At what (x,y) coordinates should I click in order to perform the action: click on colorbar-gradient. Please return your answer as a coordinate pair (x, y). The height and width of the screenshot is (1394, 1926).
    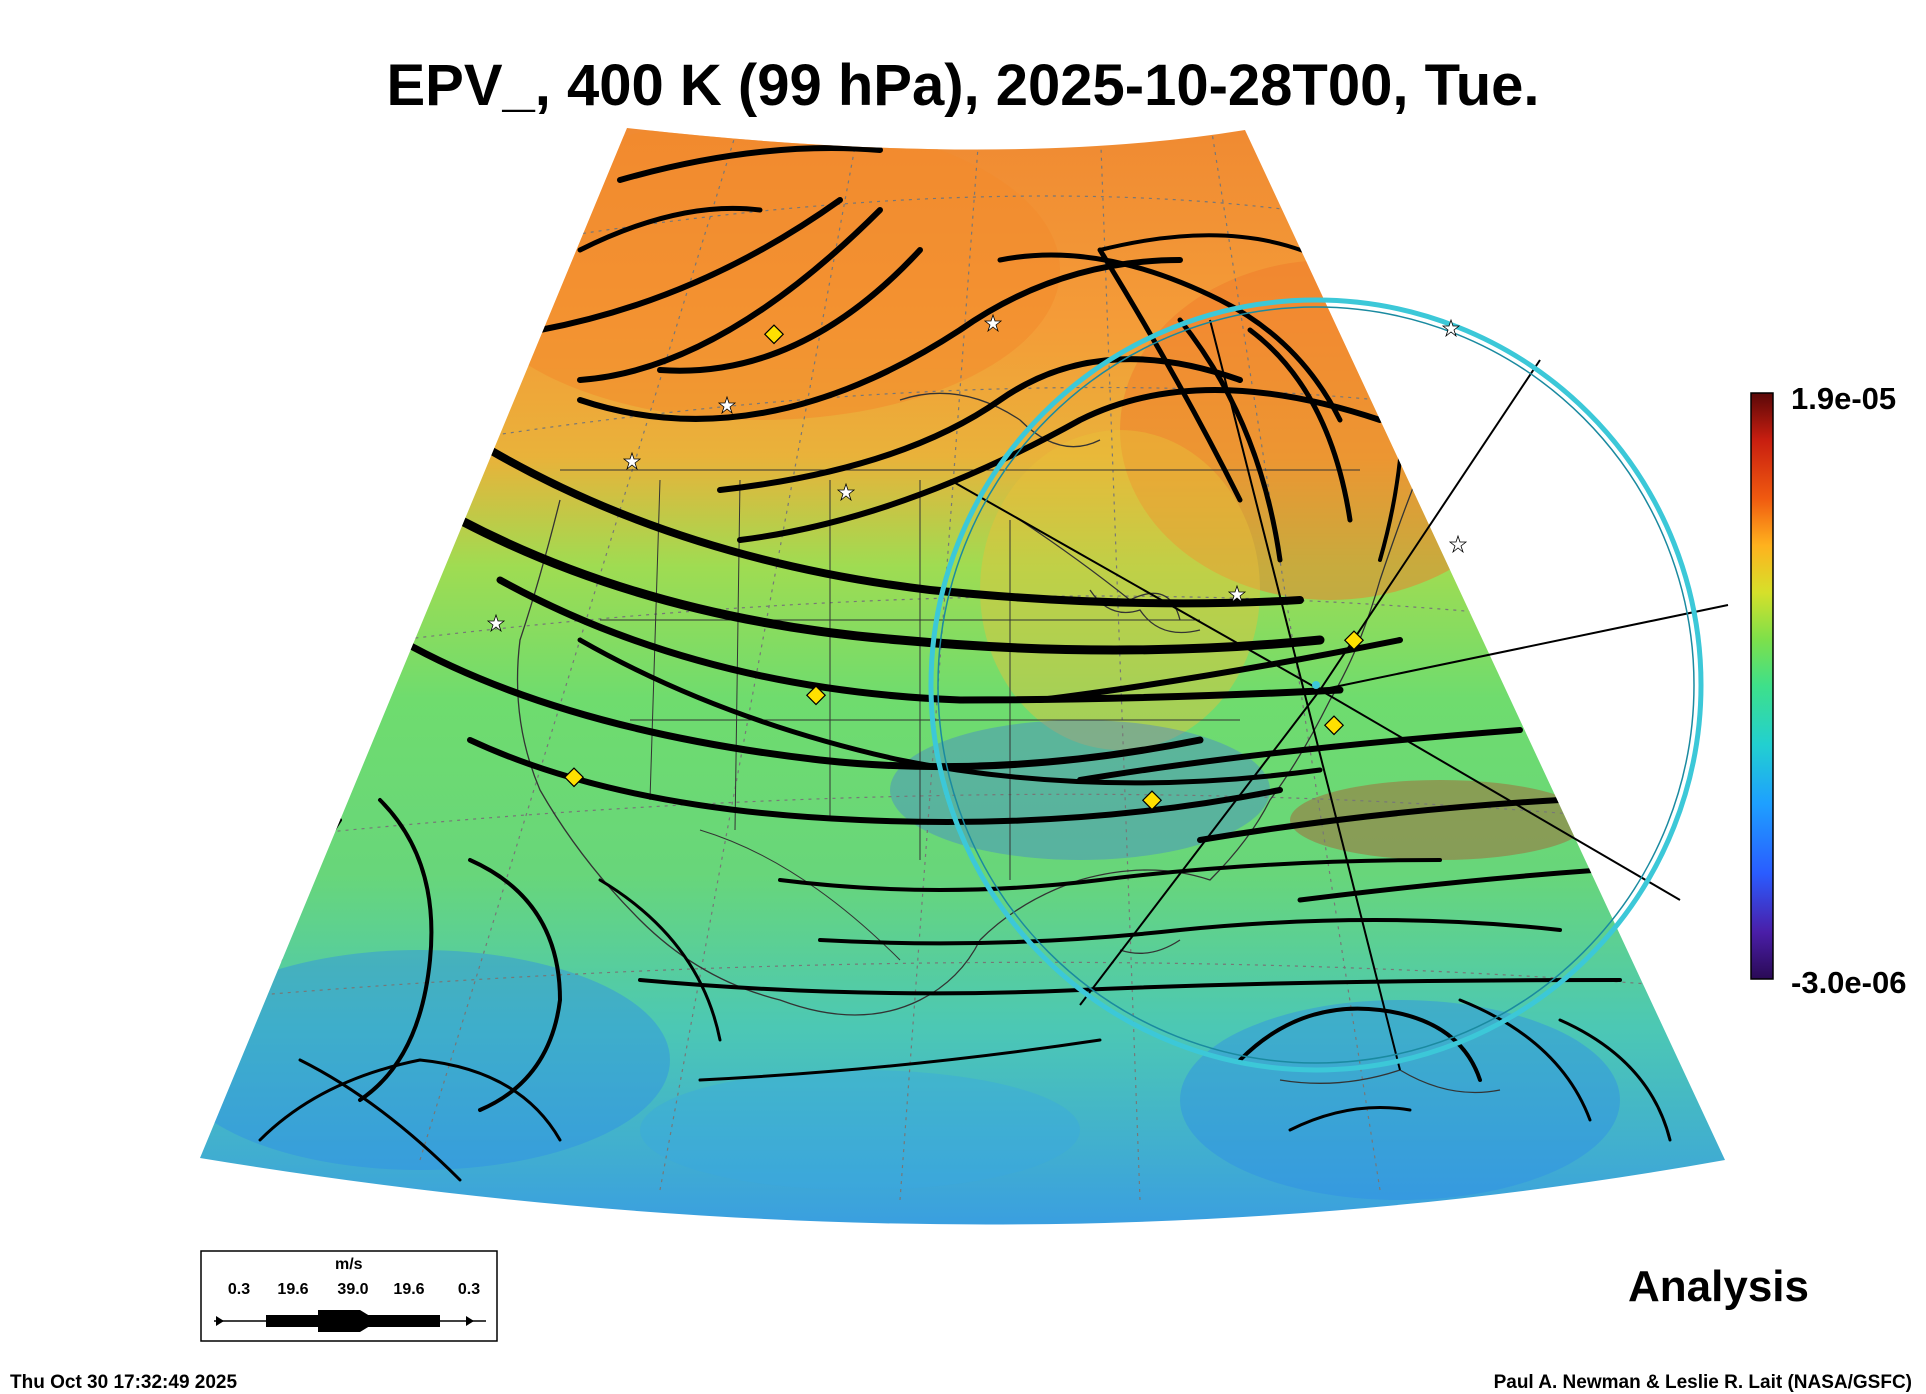
    Looking at the image, I should click on (1762, 686).